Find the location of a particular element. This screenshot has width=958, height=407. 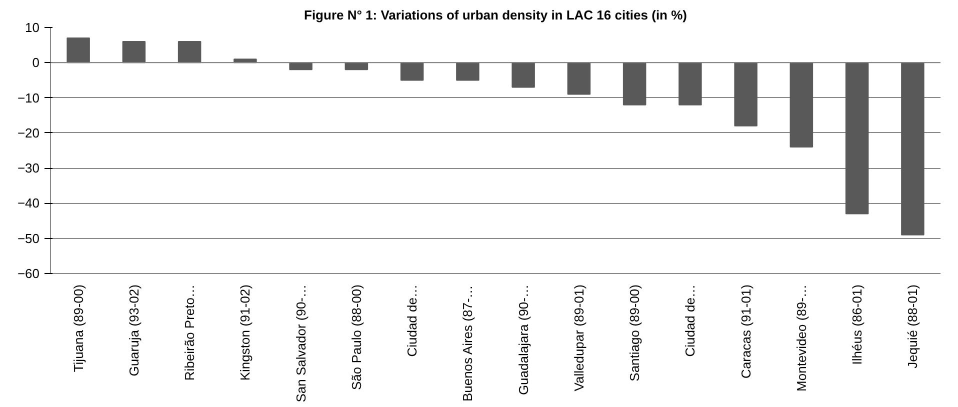

x-tick-label: São Paulo (88-00) is located at coordinates (356, 337).